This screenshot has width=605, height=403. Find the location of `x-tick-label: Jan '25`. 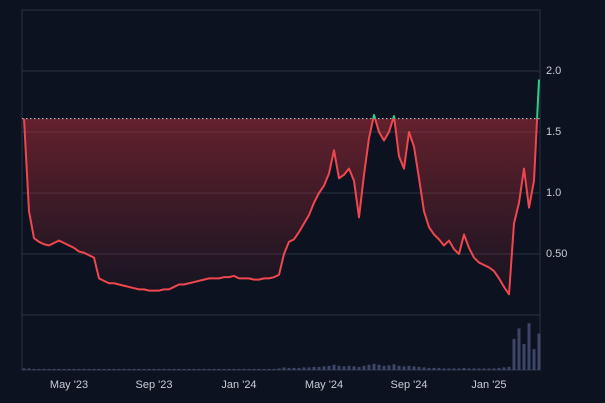

x-tick-label: Jan '25 is located at coordinates (488, 385).